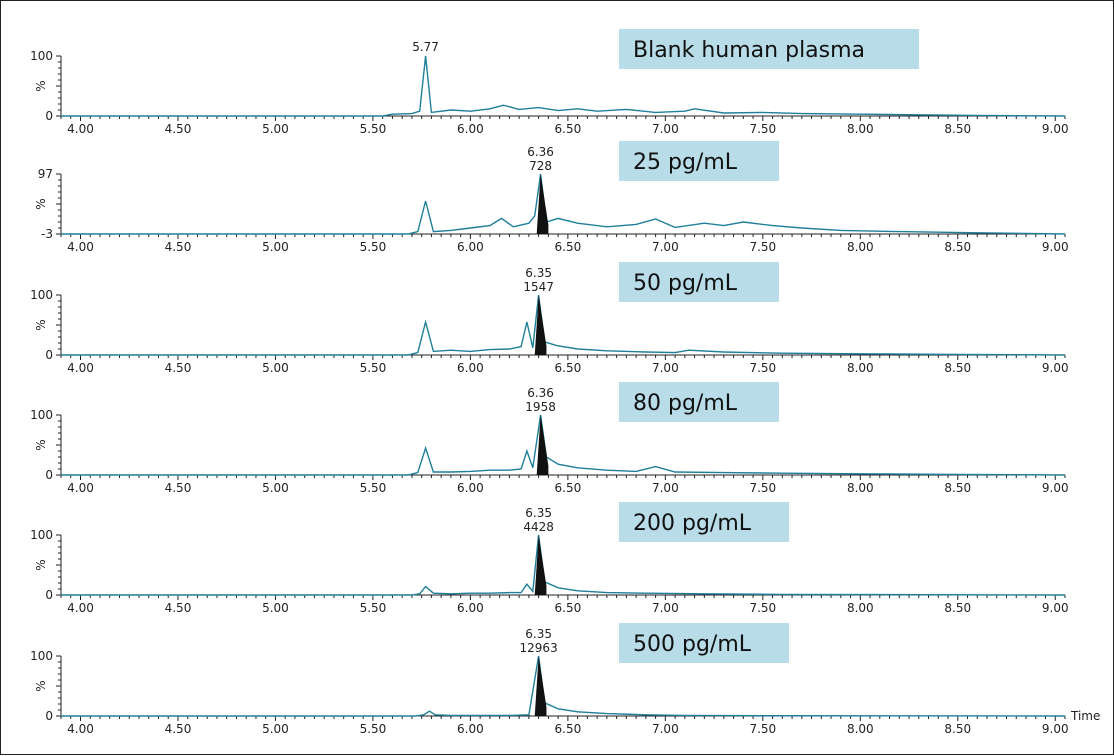 This screenshot has height=756, width=1114. I want to click on sample-label-box: 50 pg/mL, so click(699, 282).